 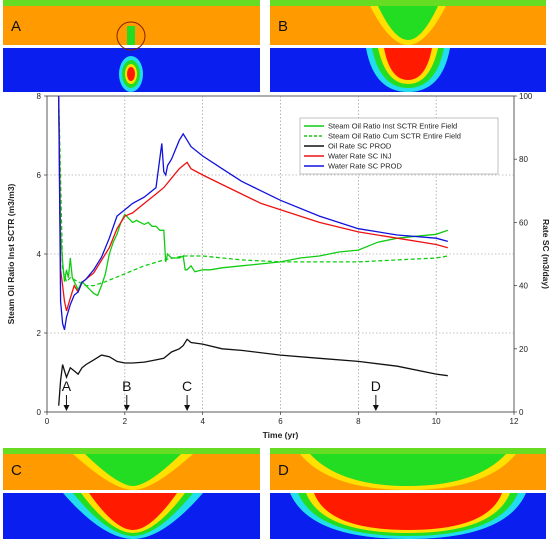 I want to click on legend-entry: Water Rate SC PROD, so click(x=365, y=166).